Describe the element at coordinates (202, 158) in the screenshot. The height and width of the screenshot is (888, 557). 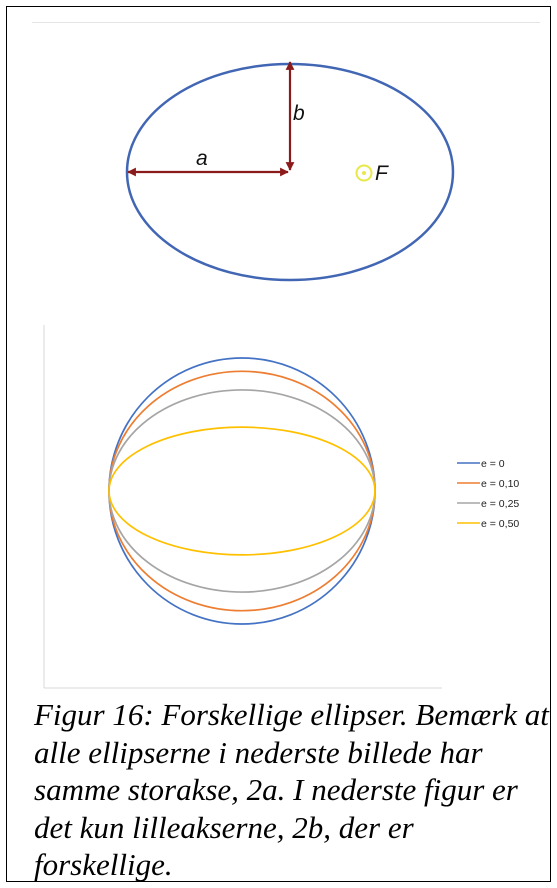
I see `label-a: a` at that location.